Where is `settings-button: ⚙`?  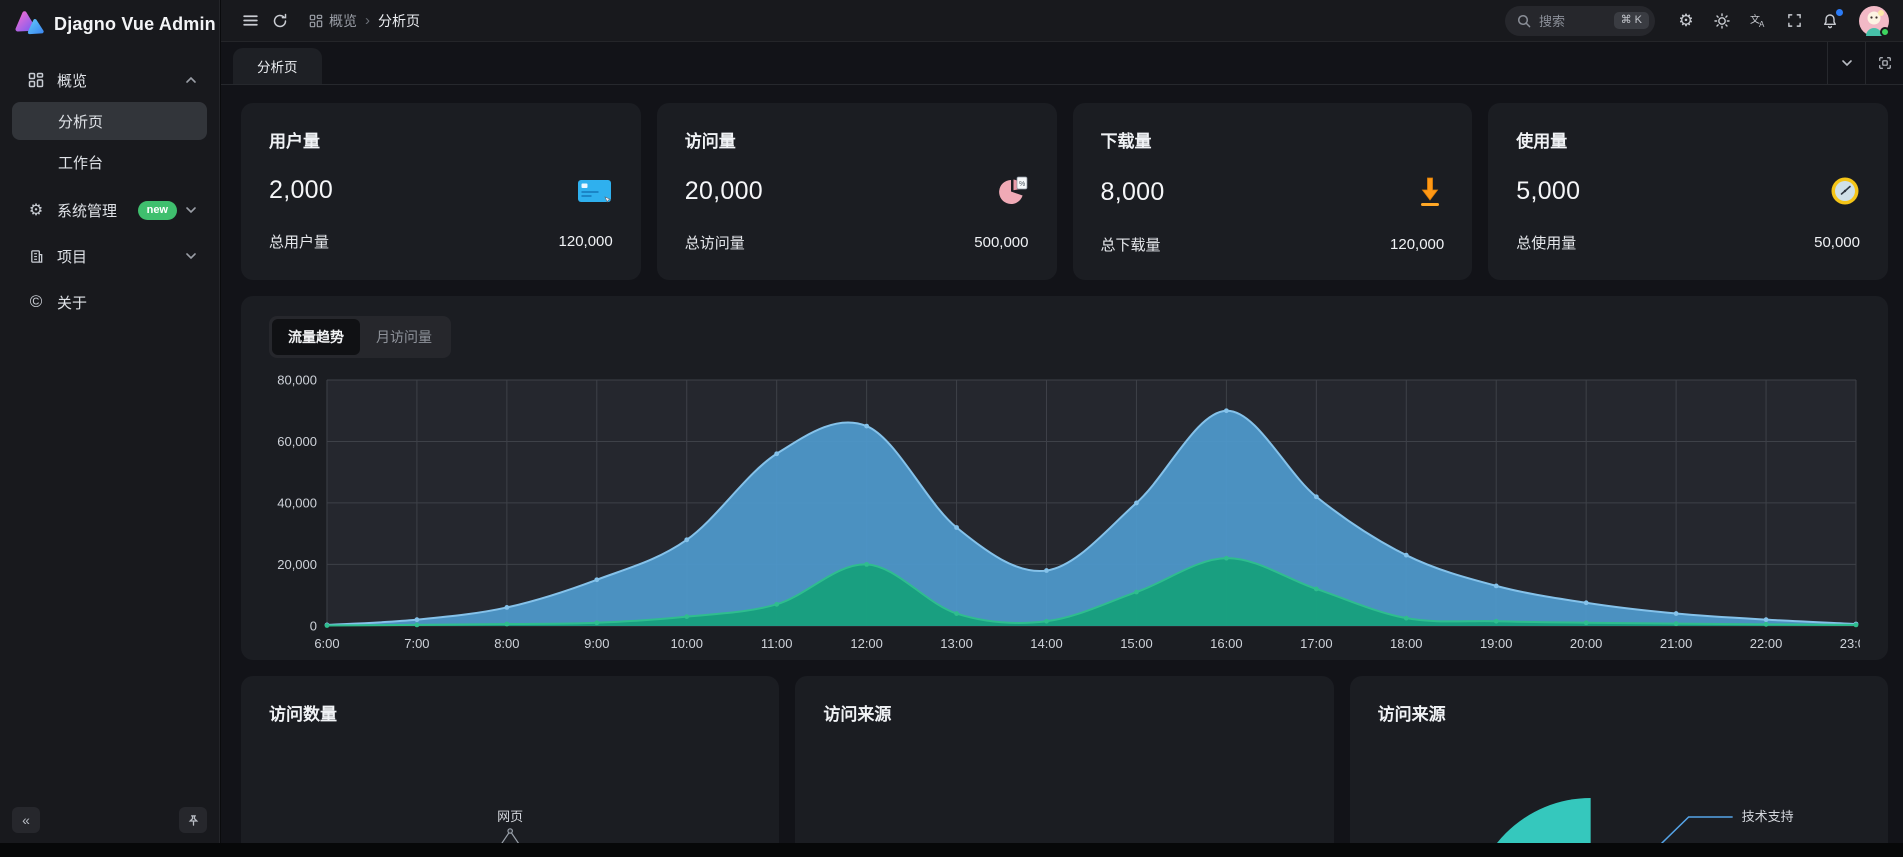 settings-button: ⚙ is located at coordinates (1686, 21).